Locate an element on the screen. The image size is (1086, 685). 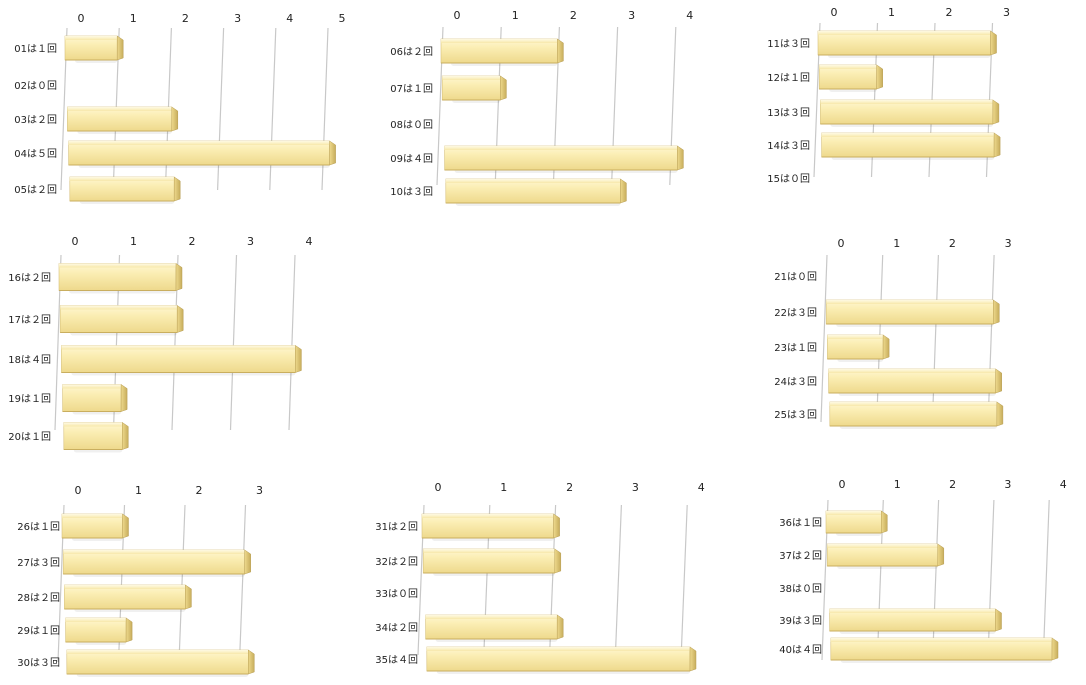
category-label: 39は３回 is located at coordinates (800, 621).